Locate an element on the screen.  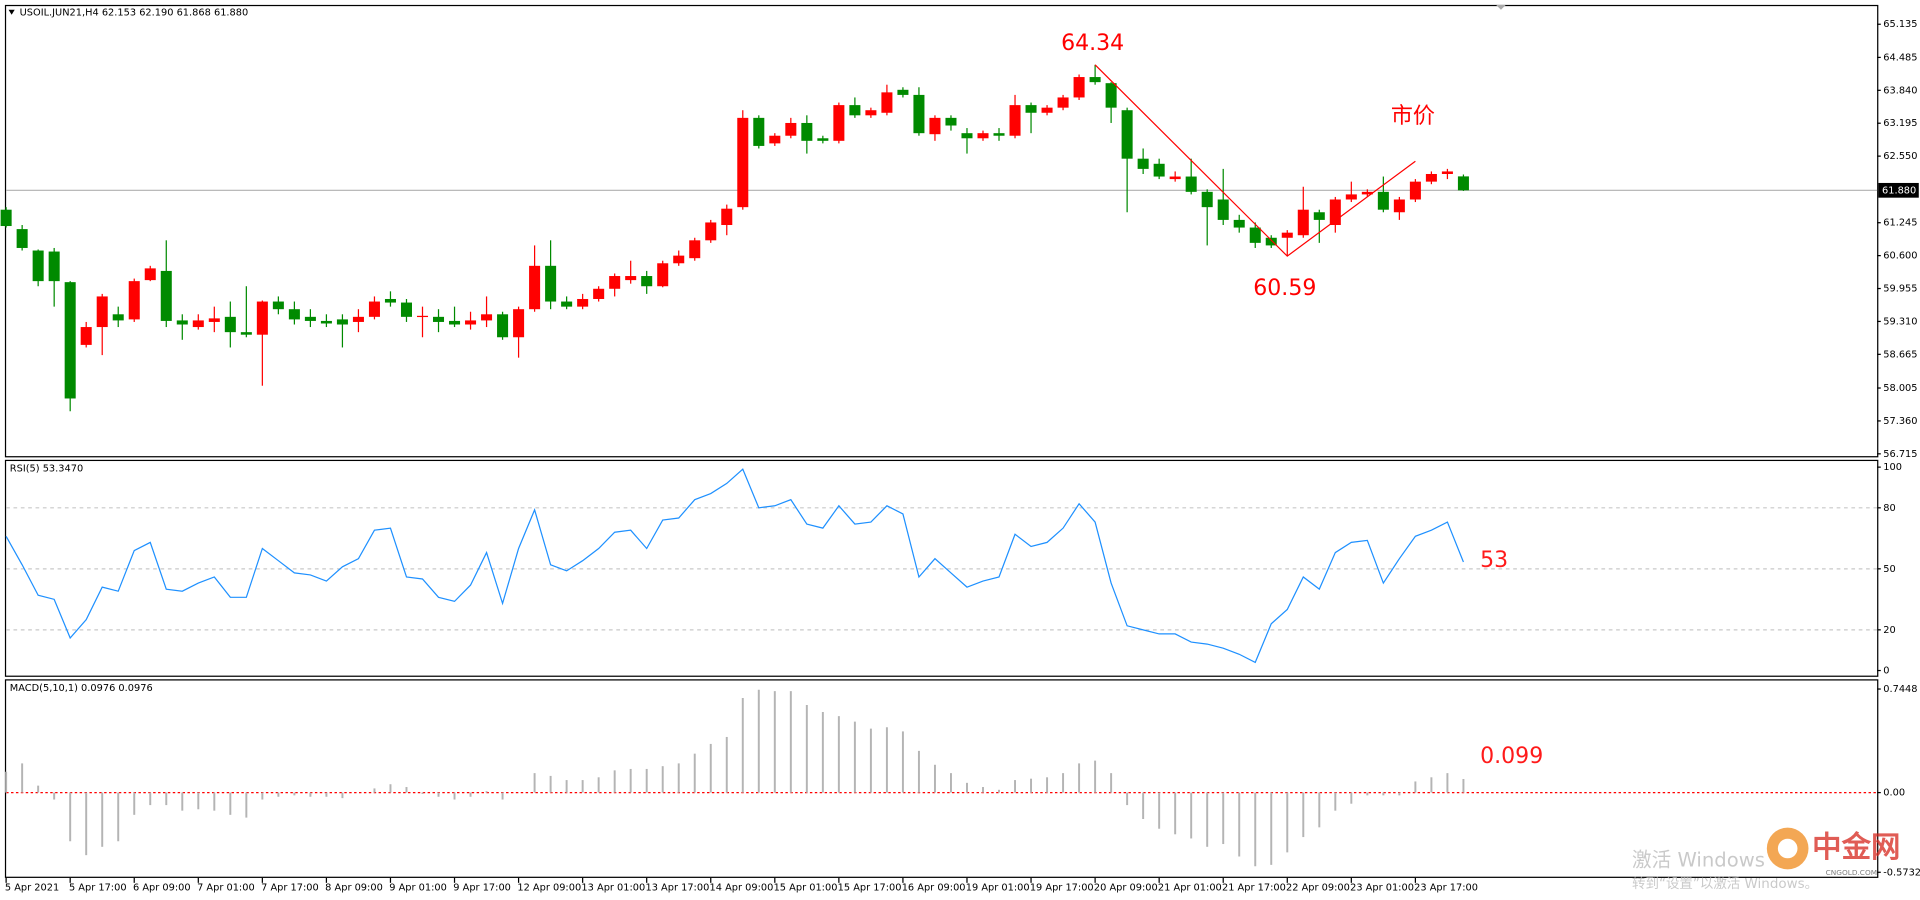
x-tick-label: 5 Apr 17:00 is located at coordinates (98, 888).